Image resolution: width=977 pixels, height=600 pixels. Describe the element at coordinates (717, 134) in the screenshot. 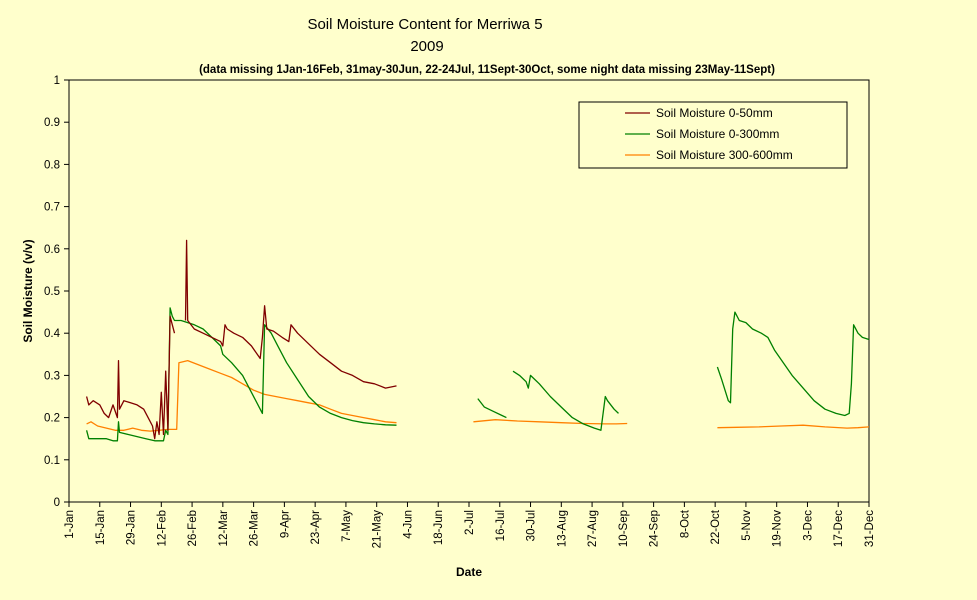

I see `legend-label-0-300mm: Soil Moisture 0-300mm` at that location.